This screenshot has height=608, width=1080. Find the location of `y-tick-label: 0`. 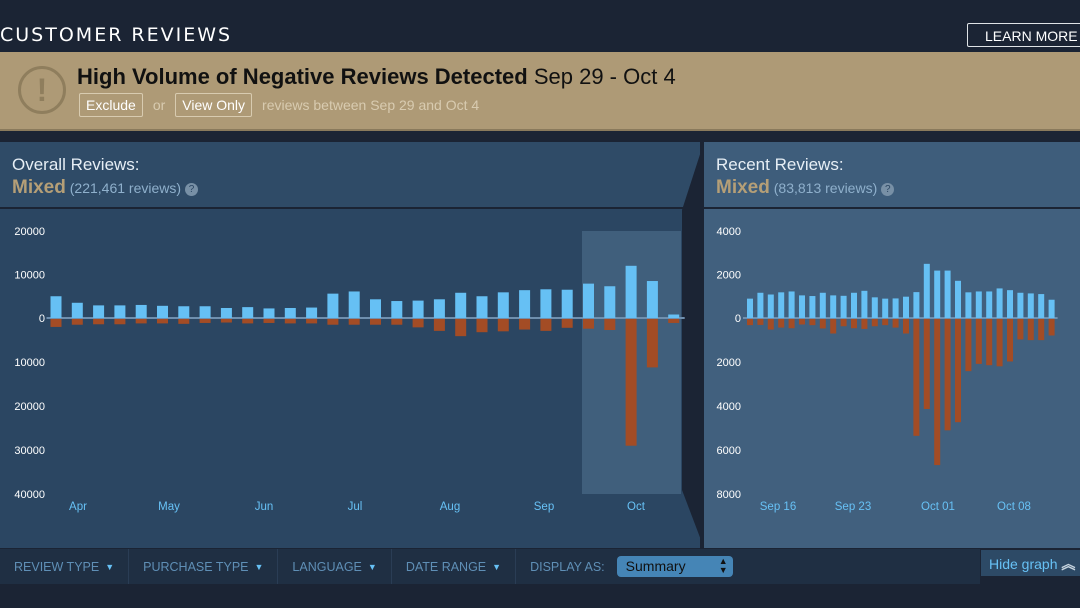

y-tick-label: 0 is located at coordinates (42, 319).